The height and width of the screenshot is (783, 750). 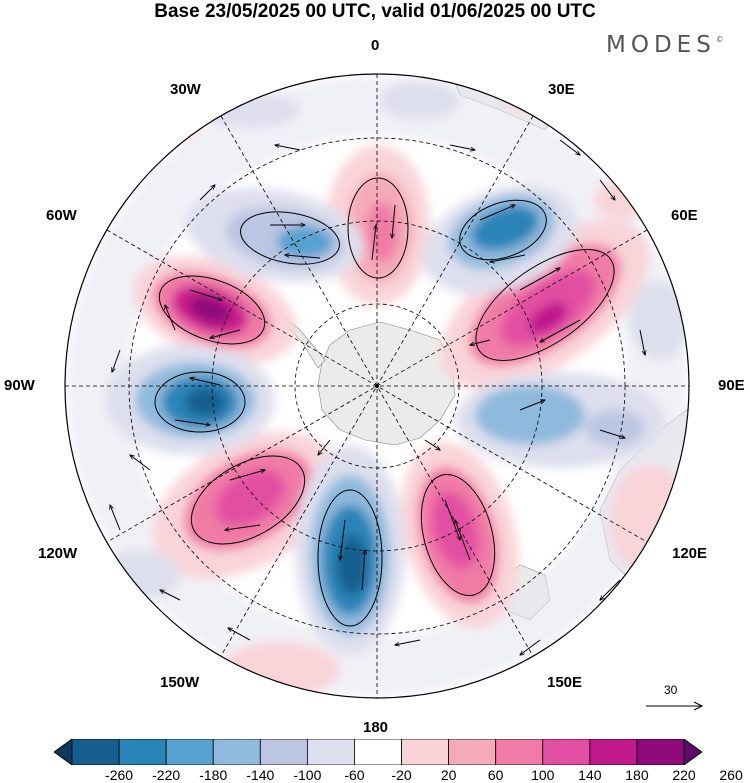 I want to click on colorbar-tick-label: -260, so click(x=119, y=775).